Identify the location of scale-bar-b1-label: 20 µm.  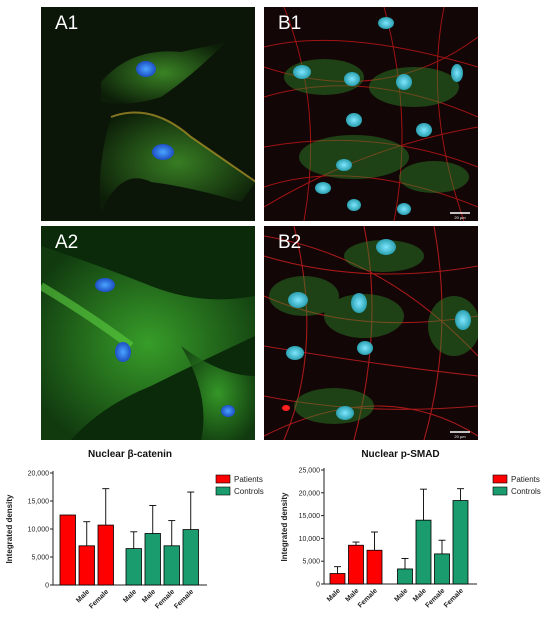
(460, 217).